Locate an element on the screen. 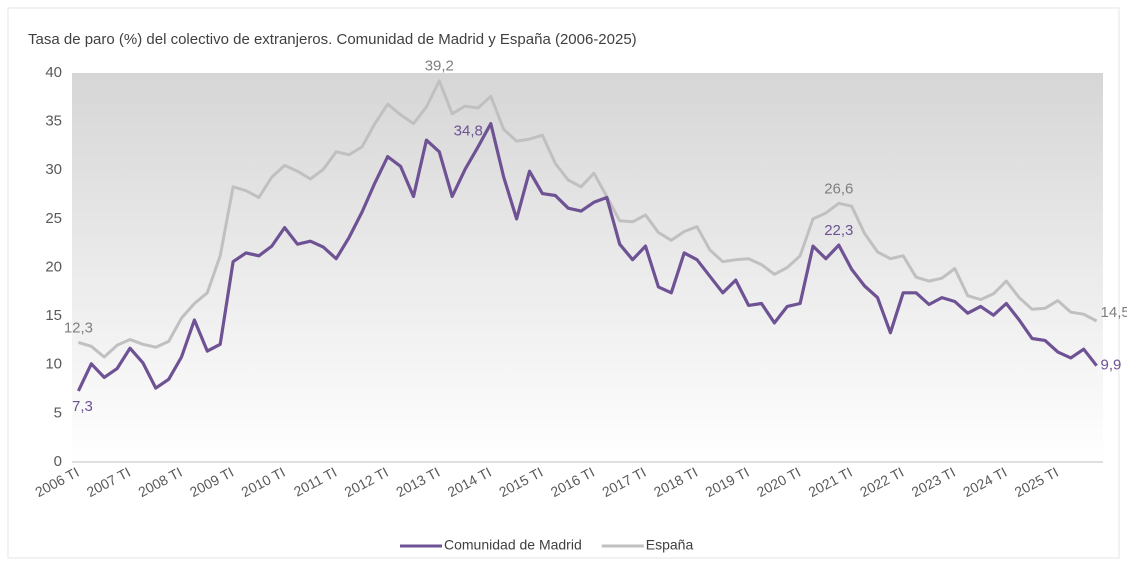 The image size is (1127, 564). y-tick-label: 40 is located at coordinates (53, 72).